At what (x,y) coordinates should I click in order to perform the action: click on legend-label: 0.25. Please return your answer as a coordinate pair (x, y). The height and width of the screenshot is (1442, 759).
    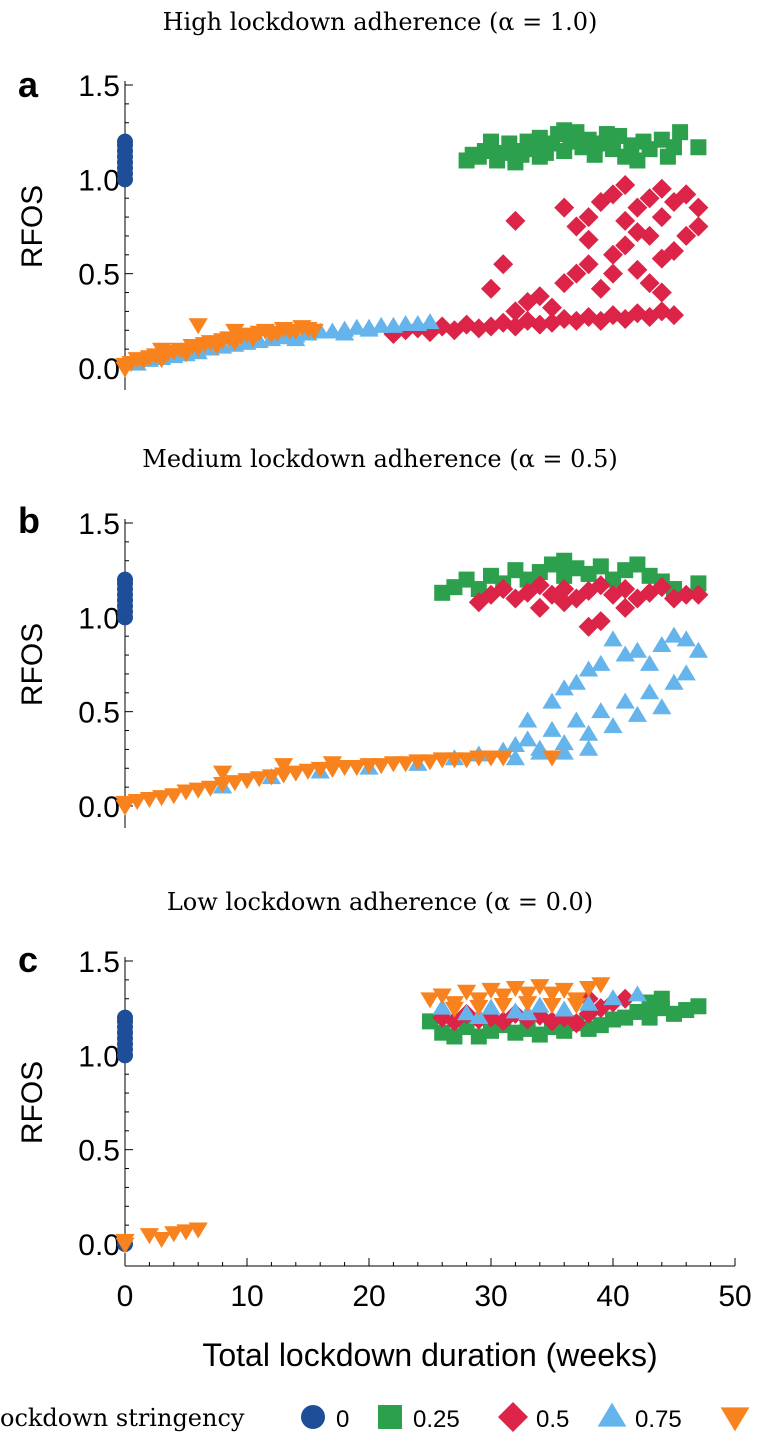
    Looking at the image, I should click on (436, 1419).